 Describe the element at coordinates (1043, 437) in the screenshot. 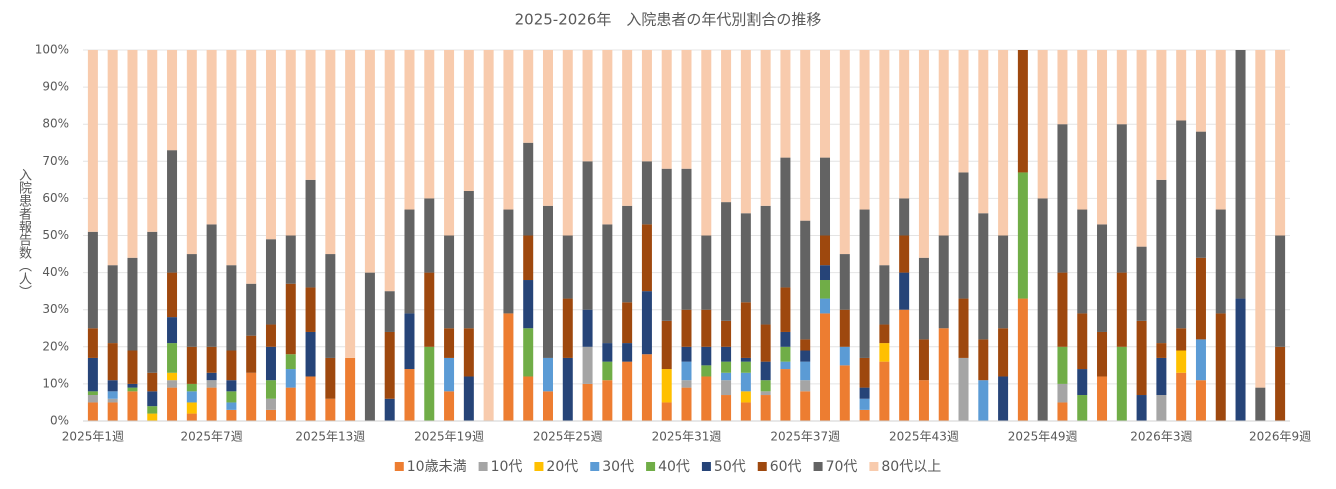

I see `x-tick-label: 2025年49週` at that location.